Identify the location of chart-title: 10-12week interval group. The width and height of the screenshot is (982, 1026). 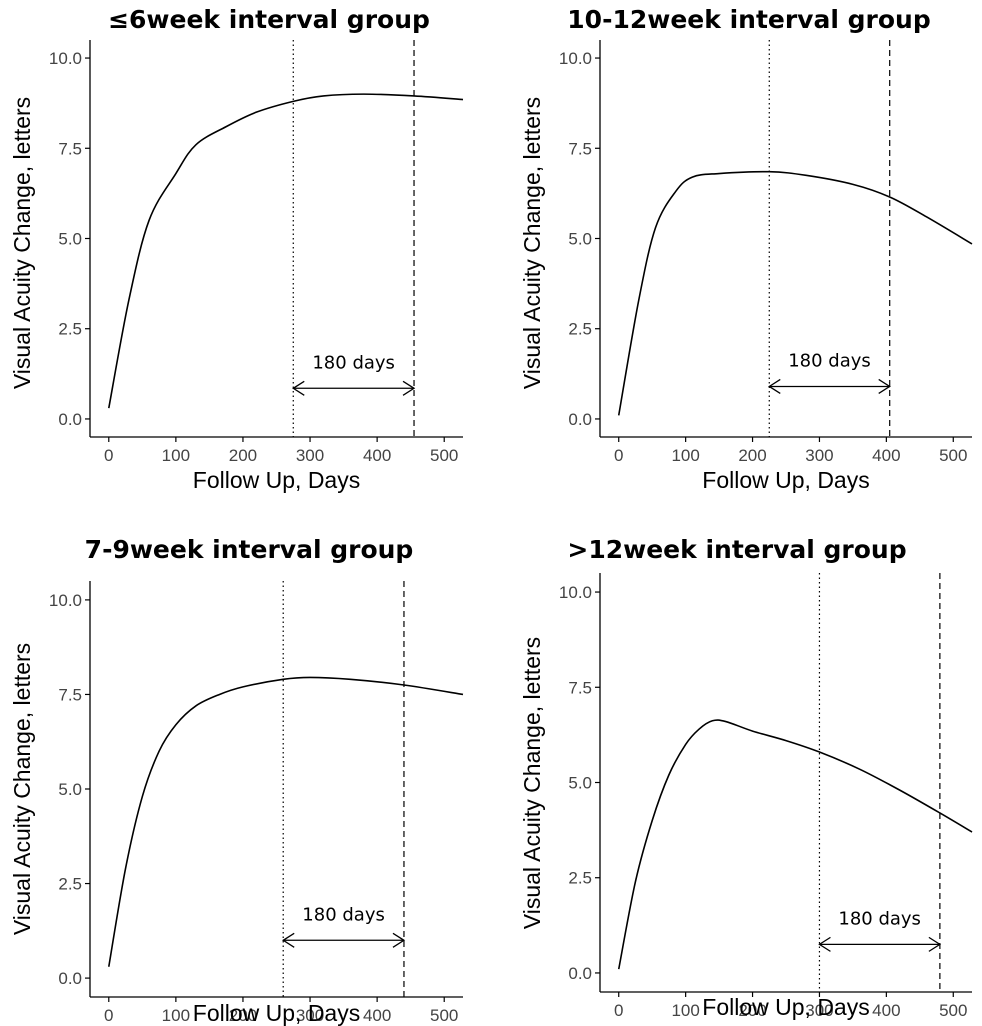
(748, 19).